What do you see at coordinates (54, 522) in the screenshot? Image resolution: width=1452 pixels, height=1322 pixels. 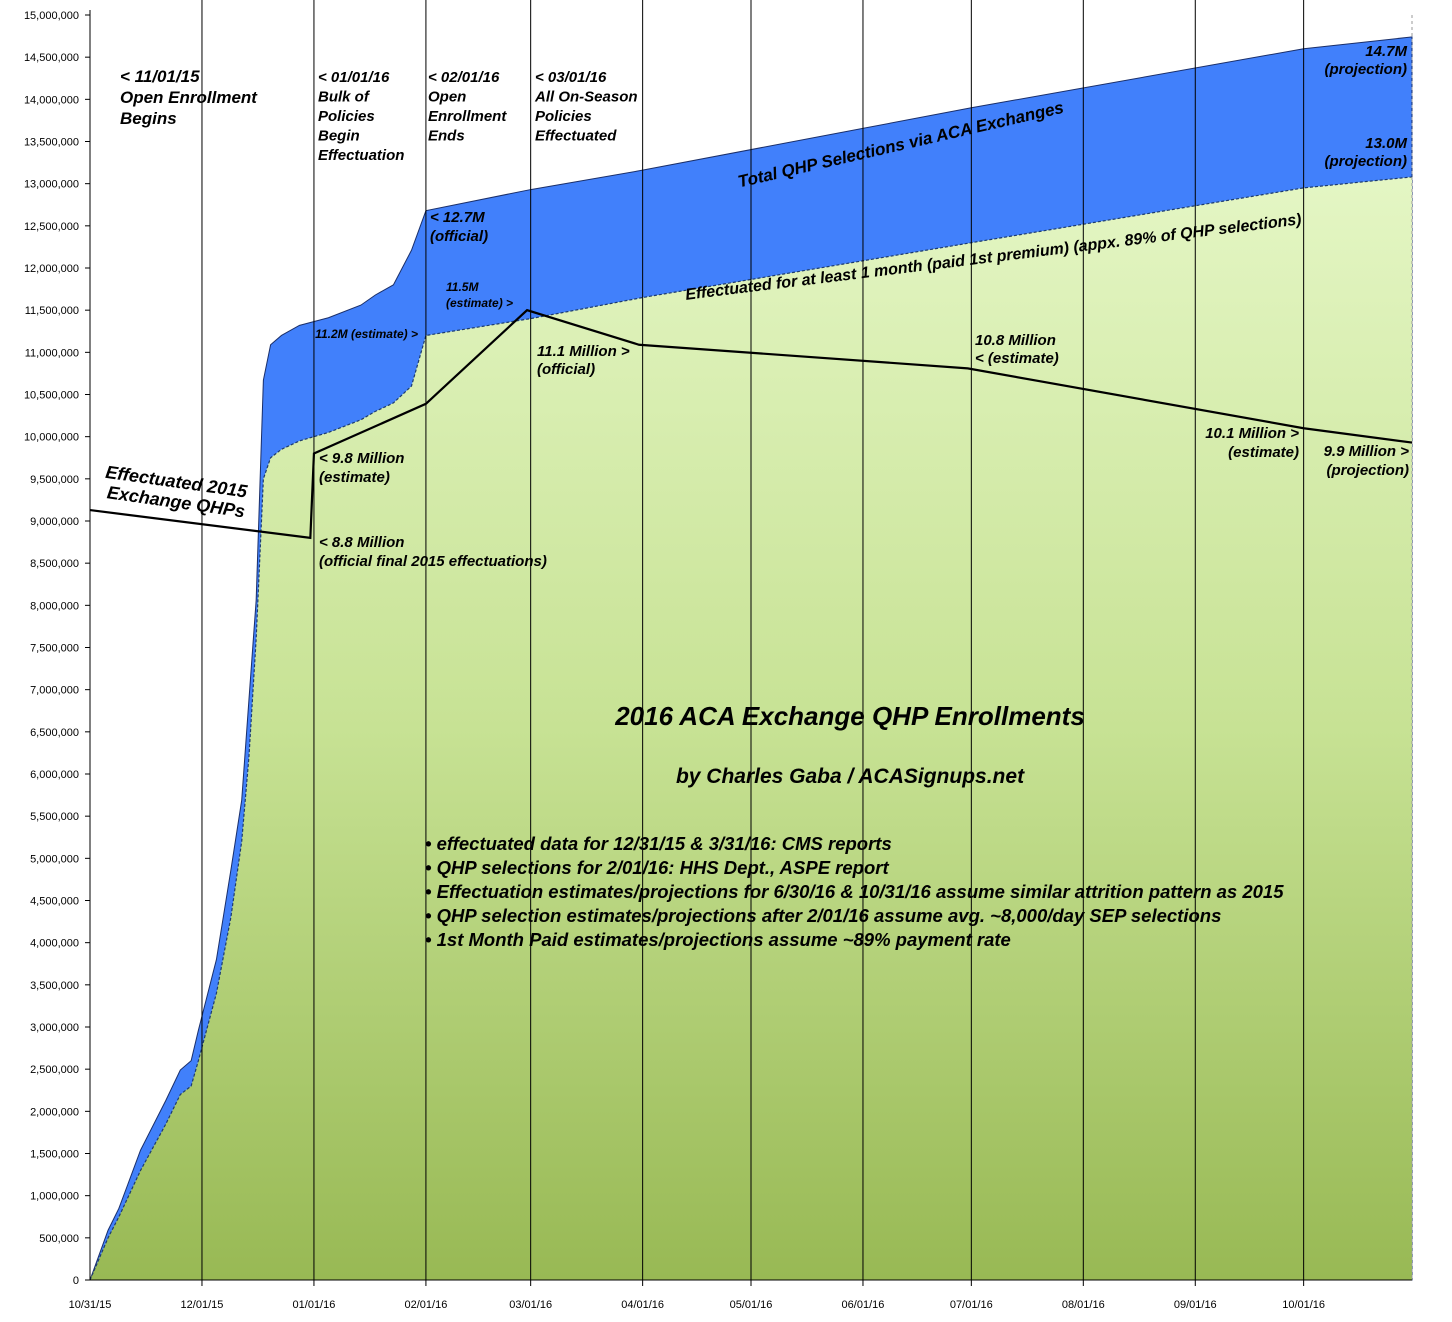 I see `y-tick-label: 9,000,000` at bounding box center [54, 522].